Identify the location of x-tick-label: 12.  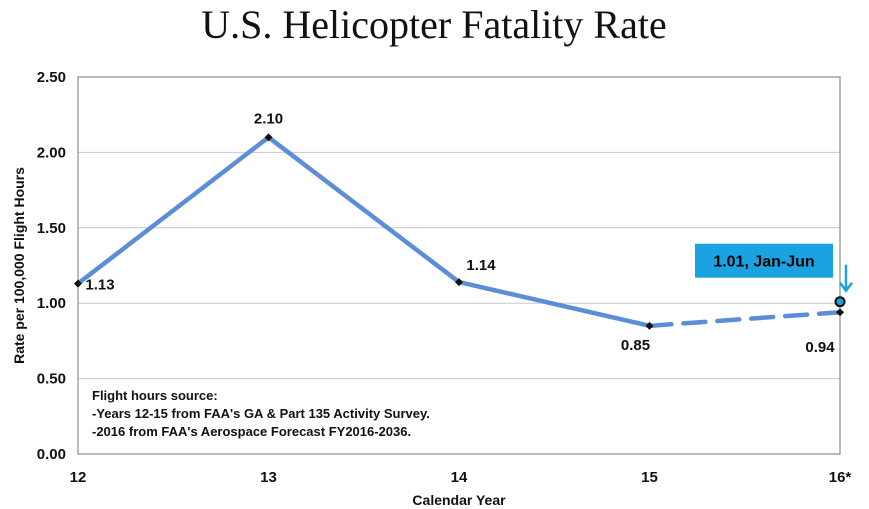
(78, 477).